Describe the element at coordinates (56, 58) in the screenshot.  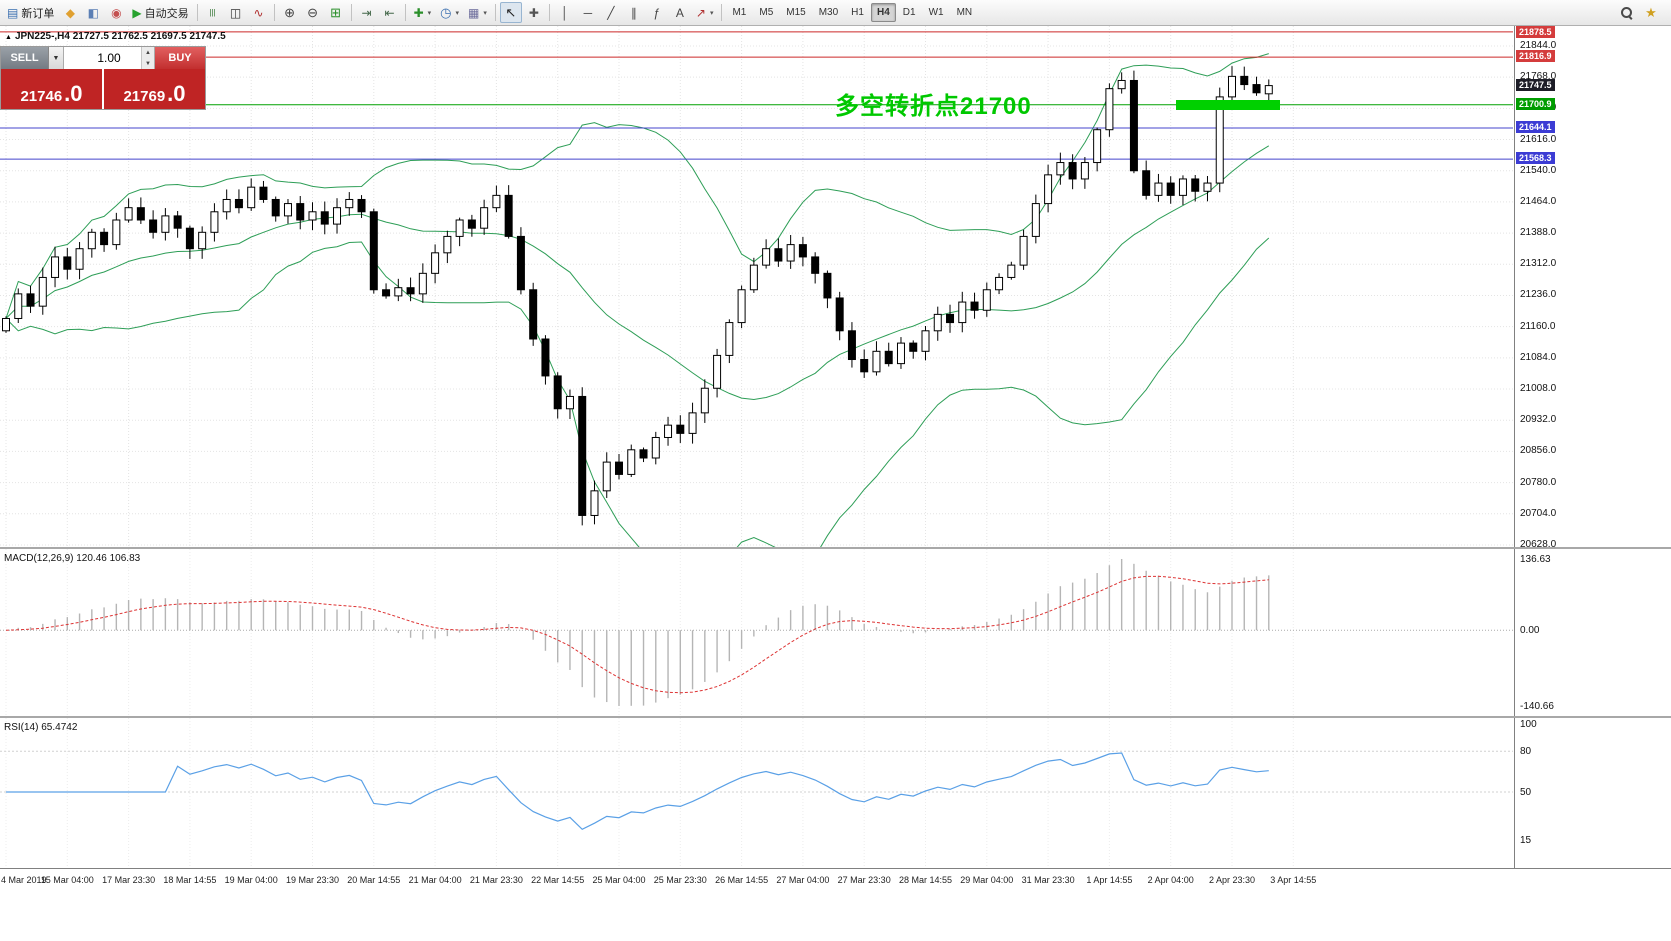
I see `trade-options-dropdown: ▼` at that location.